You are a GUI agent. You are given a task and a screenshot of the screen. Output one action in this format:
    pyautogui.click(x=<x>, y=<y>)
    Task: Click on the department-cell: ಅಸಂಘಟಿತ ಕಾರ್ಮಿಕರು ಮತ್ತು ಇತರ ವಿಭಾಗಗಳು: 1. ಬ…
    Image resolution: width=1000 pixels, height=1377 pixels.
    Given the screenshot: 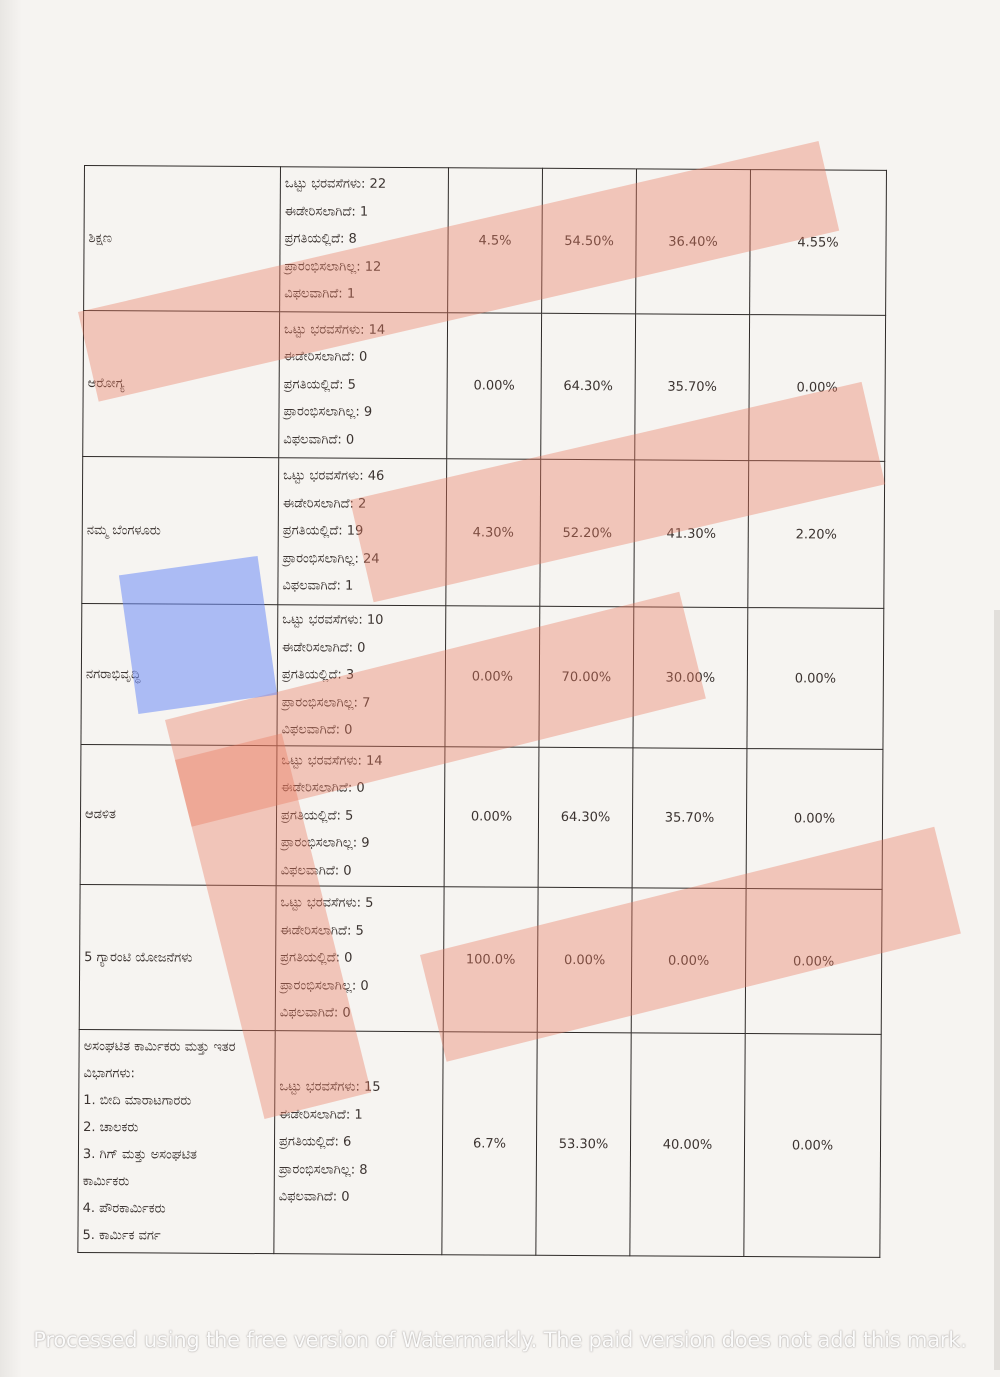 What is the action you would take?
    pyautogui.click(x=176, y=1141)
    